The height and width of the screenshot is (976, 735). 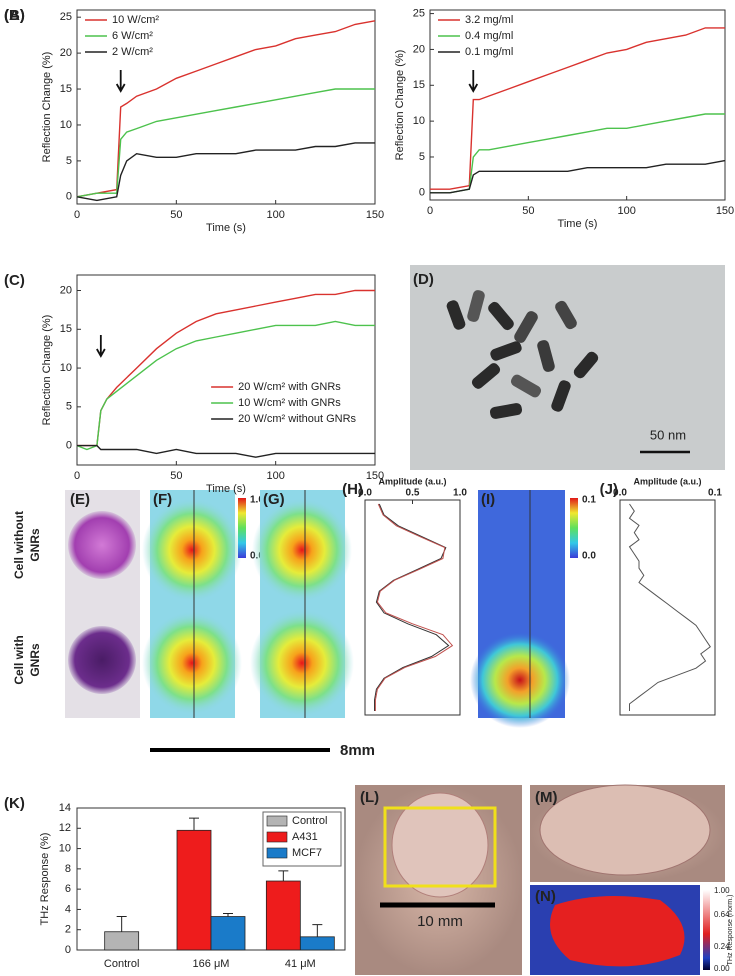 What do you see at coordinates (617, 931) in the screenshot?
I see `thz-spot` at bounding box center [617, 931].